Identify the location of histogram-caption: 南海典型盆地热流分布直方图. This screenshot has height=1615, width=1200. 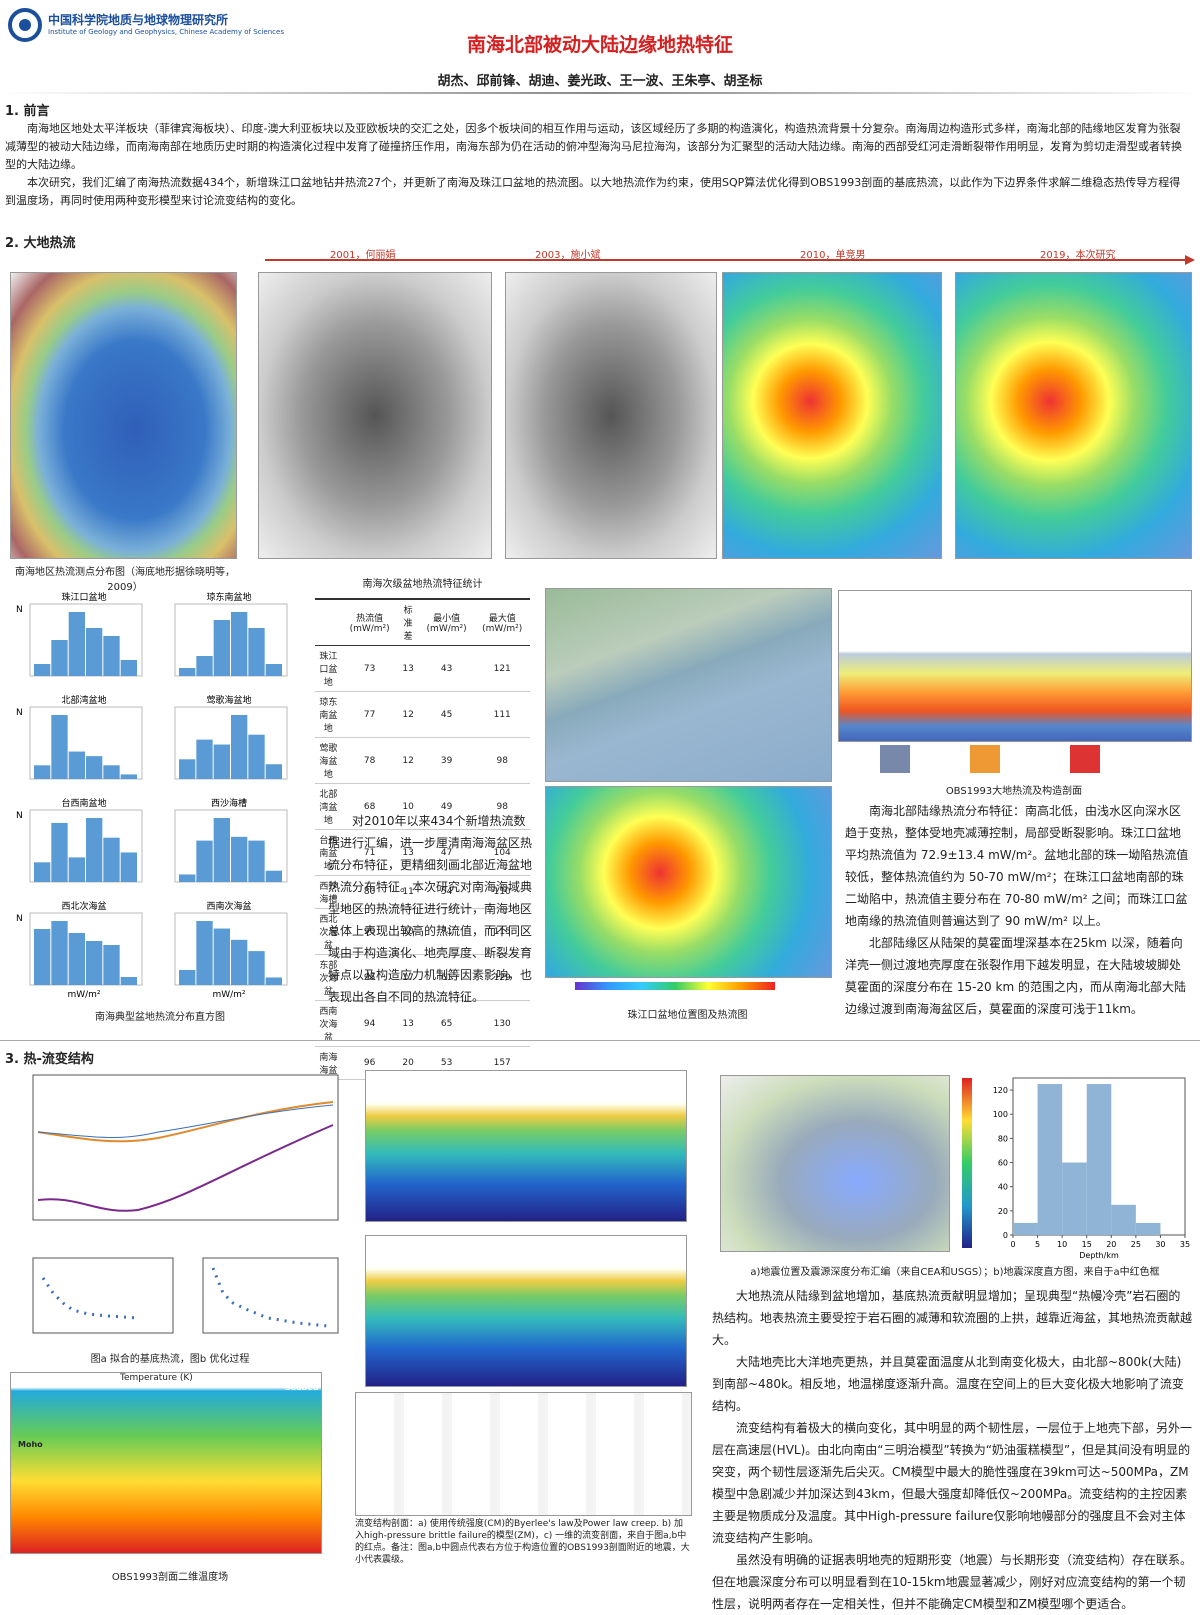
(160, 1017).